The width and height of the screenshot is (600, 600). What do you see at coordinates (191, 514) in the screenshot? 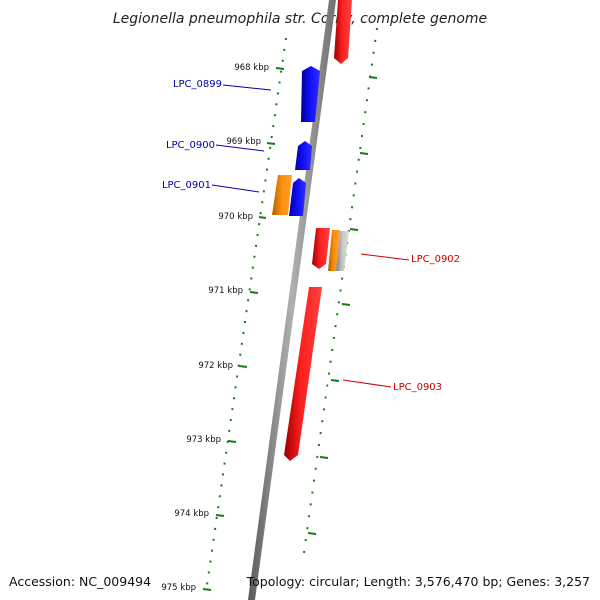
I see `tick-label-974: 974 kbp` at bounding box center [191, 514].